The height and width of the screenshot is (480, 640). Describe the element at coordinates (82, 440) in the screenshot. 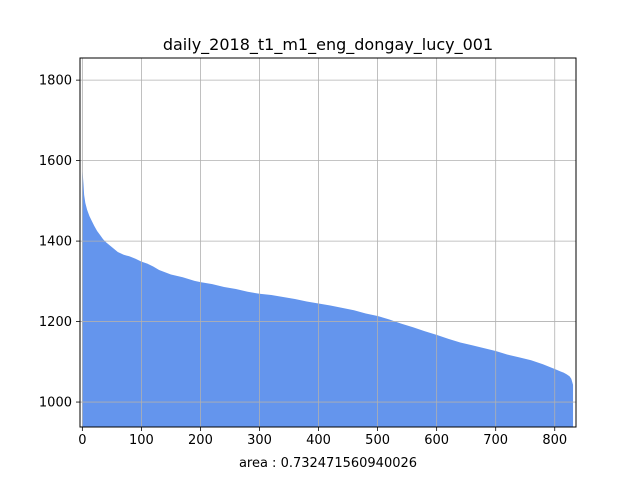

I see `x-tick-label: 0` at that location.